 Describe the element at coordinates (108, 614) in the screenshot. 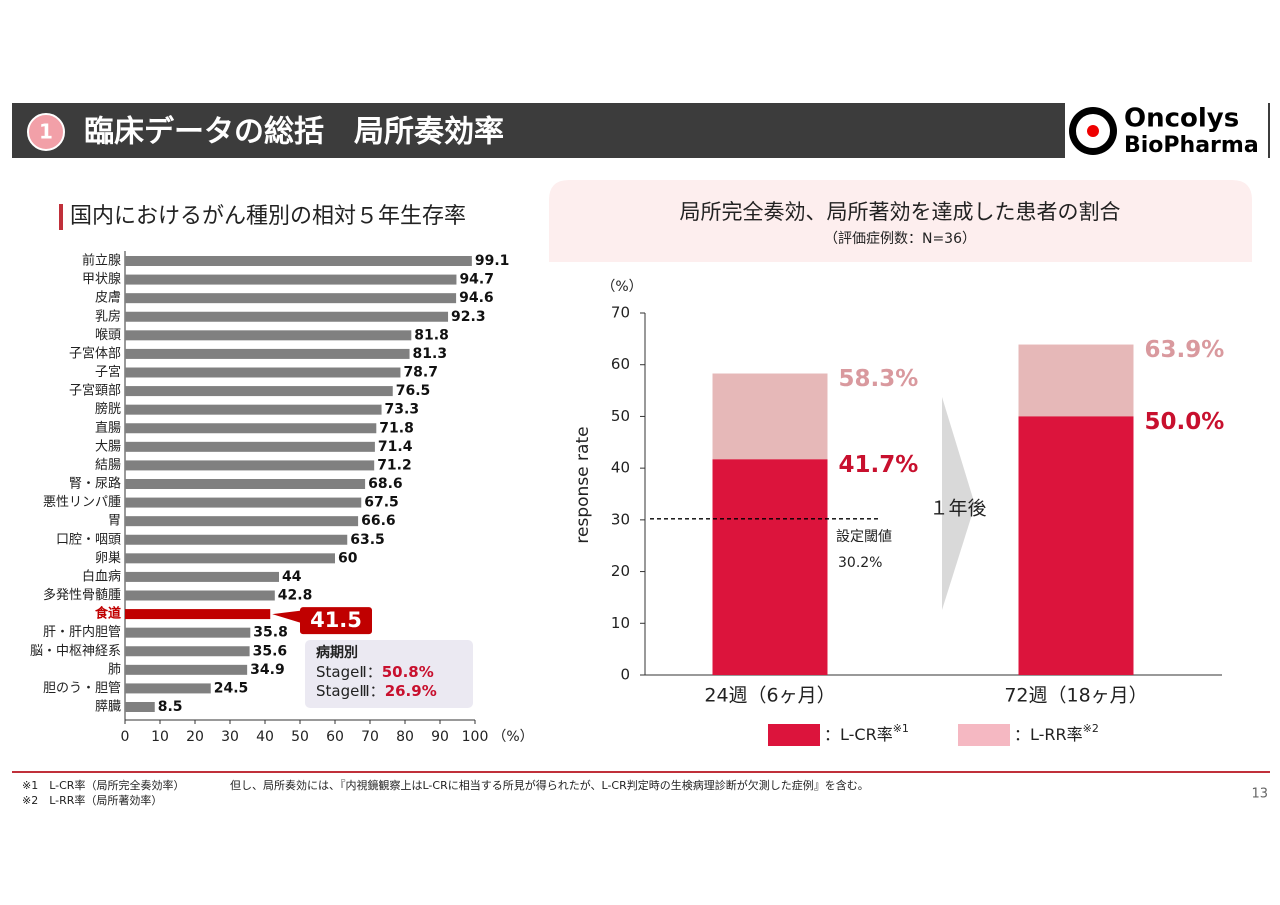

I see `y-tick-label: 食道` at that location.